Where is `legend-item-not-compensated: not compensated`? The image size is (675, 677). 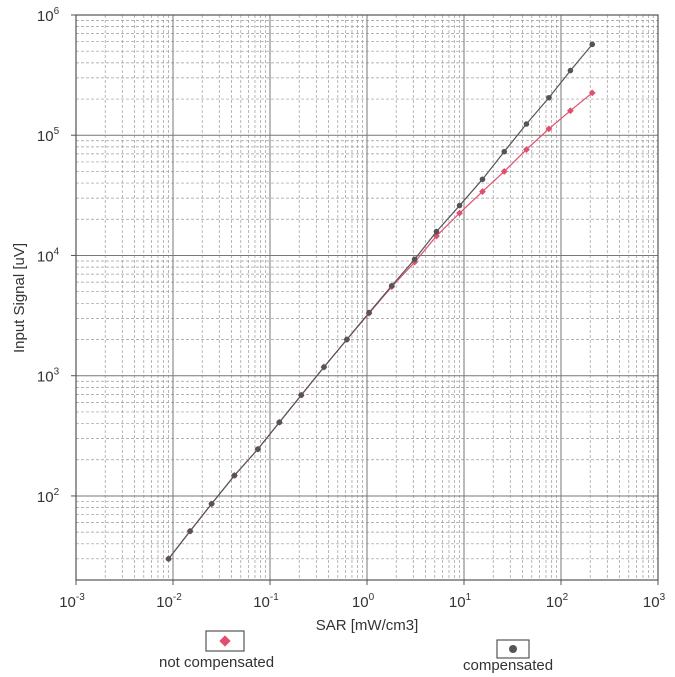
legend-item-not-compensated: not compensated is located at coordinates (216, 650).